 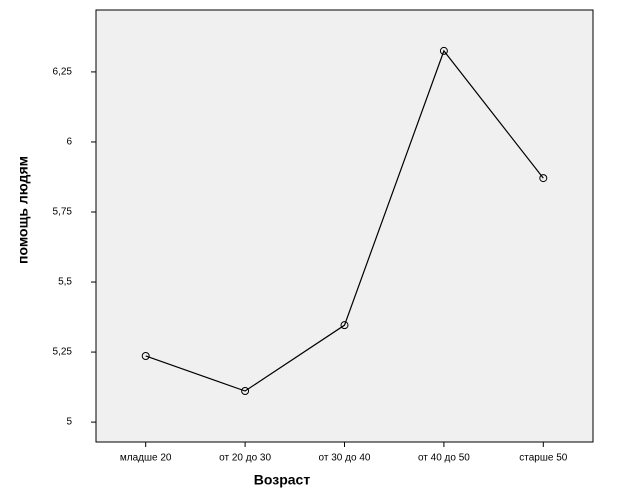 I want to click on y-tick-label: 5,5, so click(x=65, y=282).